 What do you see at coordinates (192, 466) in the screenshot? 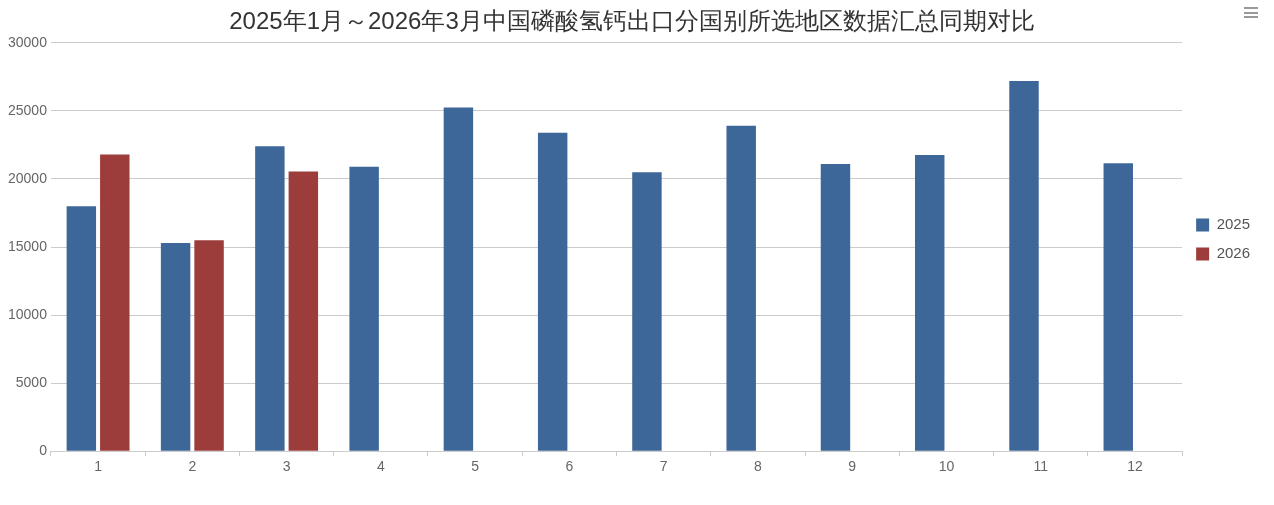
I see `x-tick-label: 2` at bounding box center [192, 466].